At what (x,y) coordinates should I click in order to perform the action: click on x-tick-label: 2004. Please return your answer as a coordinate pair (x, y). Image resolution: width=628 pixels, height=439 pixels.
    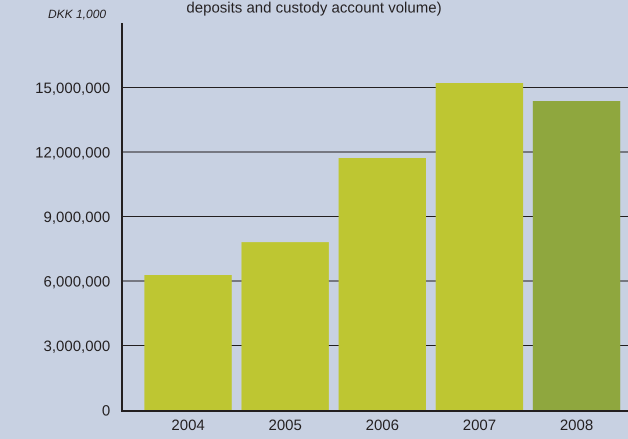
    Looking at the image, I should click on (188, 425).